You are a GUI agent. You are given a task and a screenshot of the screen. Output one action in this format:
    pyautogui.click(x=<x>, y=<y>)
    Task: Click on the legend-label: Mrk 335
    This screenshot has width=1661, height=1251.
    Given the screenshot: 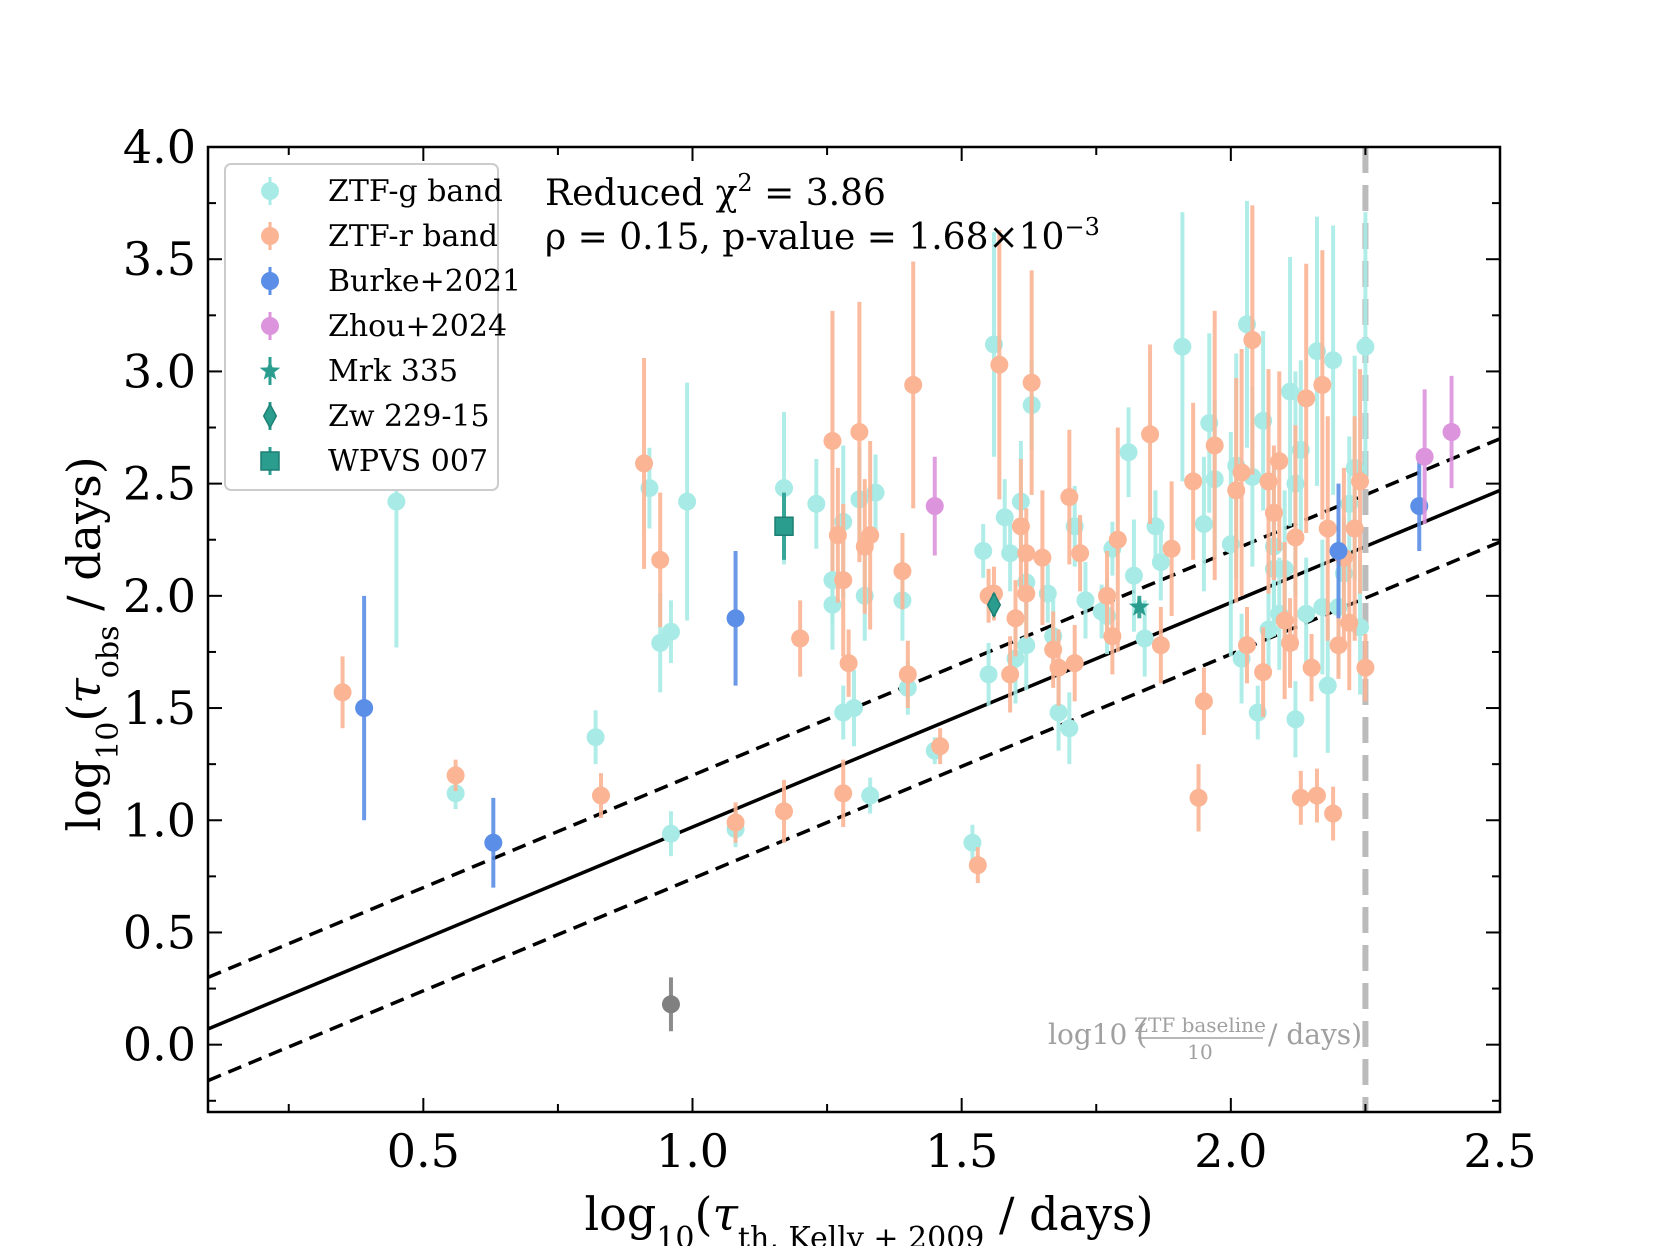 What is the action you would take?
    pyautogui.click(x=393, y=371)
    